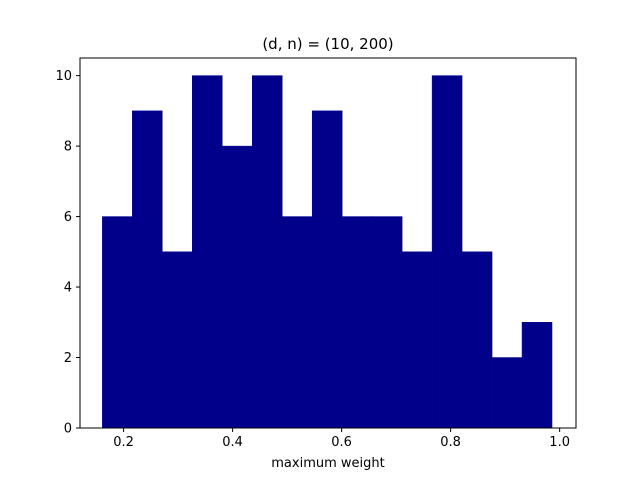 This screenshot has height=480, width=640. What do you see at coordinates (68, 217) in the screenshot?
I see `y-tick-label: 6` at bounding box center [68, 217].